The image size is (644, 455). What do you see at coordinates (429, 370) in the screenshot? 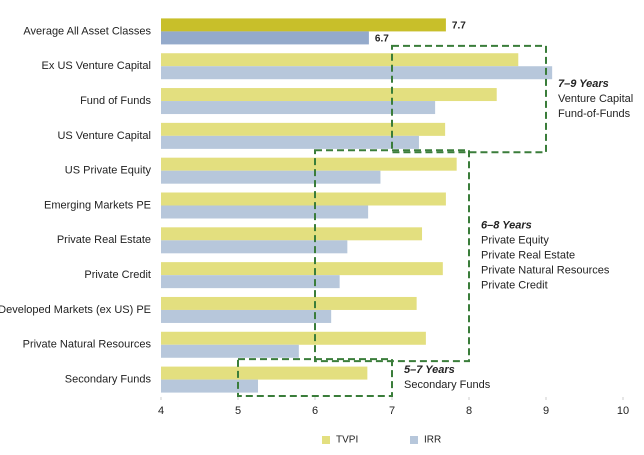
I see `annotation-title: 5–7 Years` at bounding box center [429, 370].